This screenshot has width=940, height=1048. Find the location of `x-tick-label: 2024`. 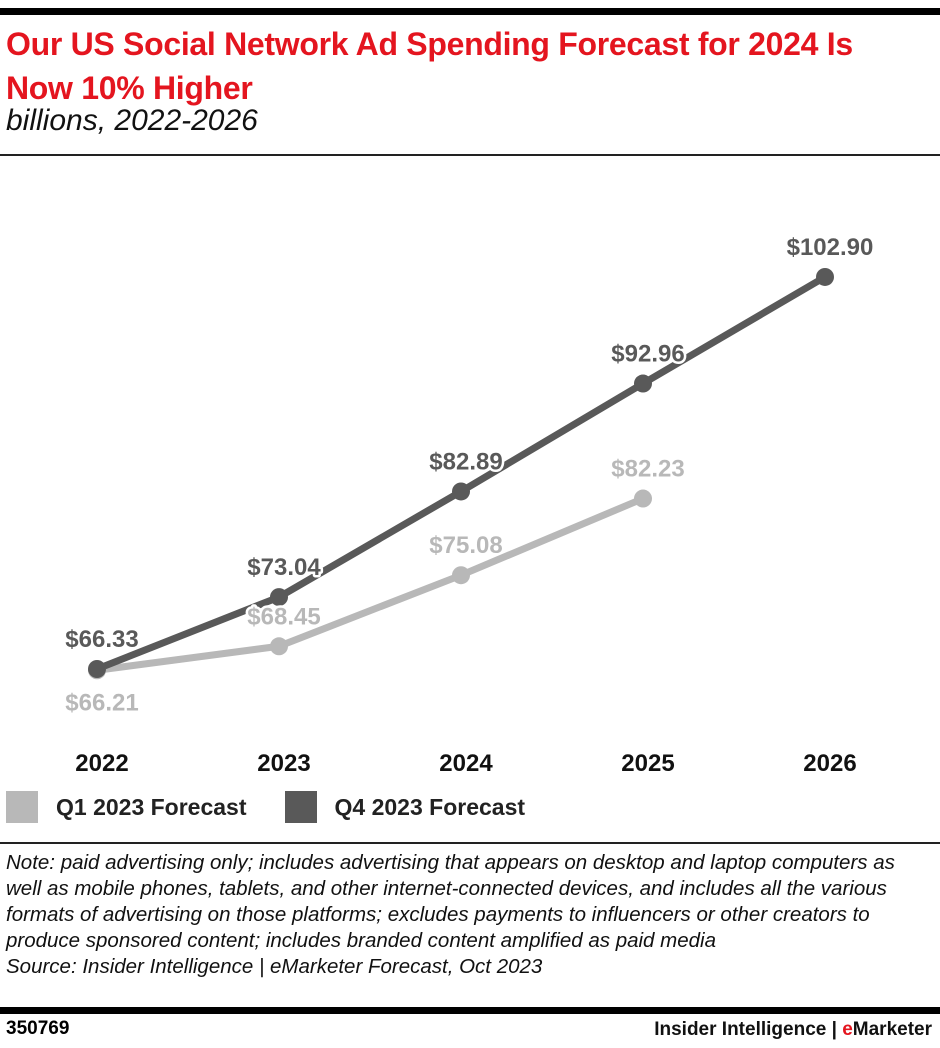

x-tick-label: 2024 is located at coordinates (466, 763).